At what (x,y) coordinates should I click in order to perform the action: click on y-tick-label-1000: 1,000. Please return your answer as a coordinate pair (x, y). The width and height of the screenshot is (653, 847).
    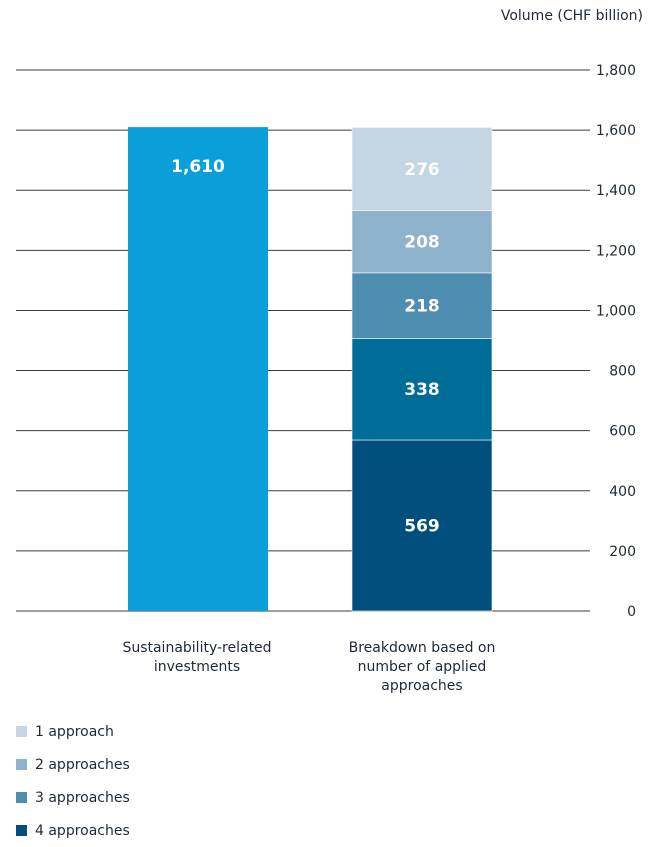
    Looking at the image, I should click on (616, 311).